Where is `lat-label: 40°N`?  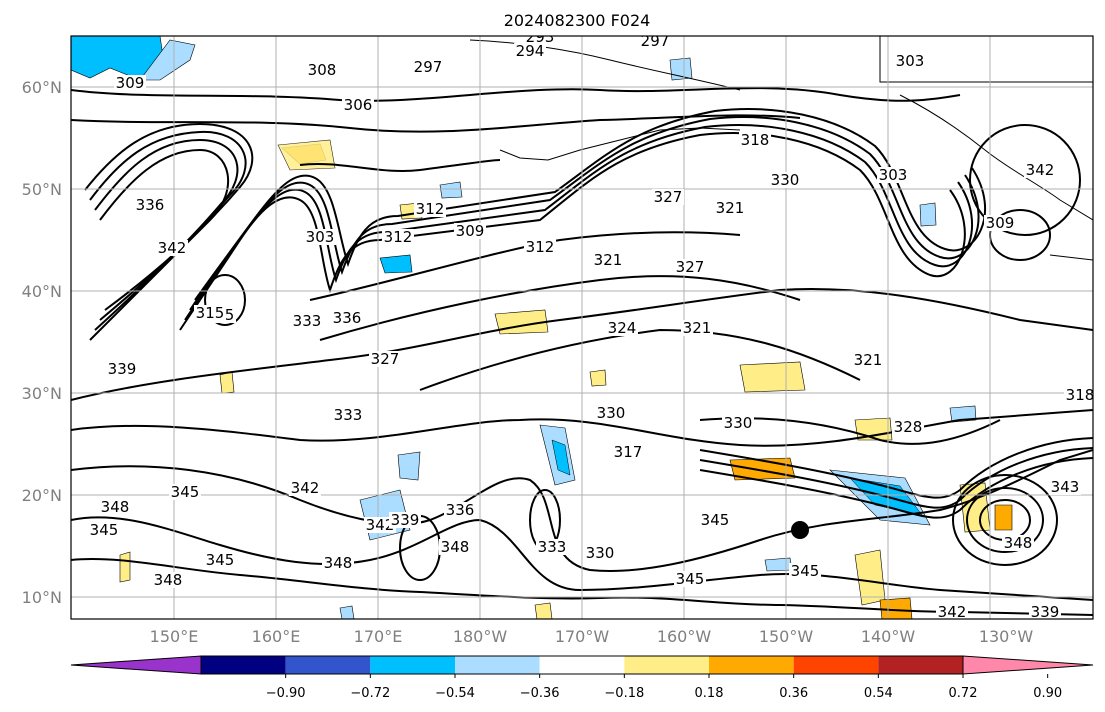 lat-label: 40°N is located at coordinates (42, 291).